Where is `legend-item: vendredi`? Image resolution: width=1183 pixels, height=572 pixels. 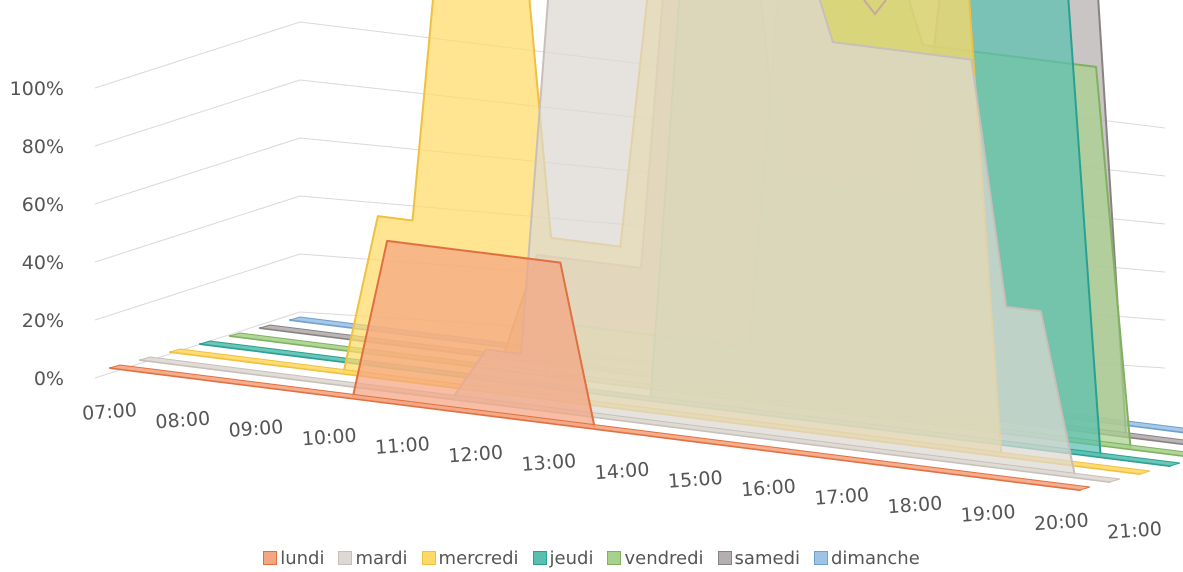
legend-item: vendredi is located at coordinates (655, 558).